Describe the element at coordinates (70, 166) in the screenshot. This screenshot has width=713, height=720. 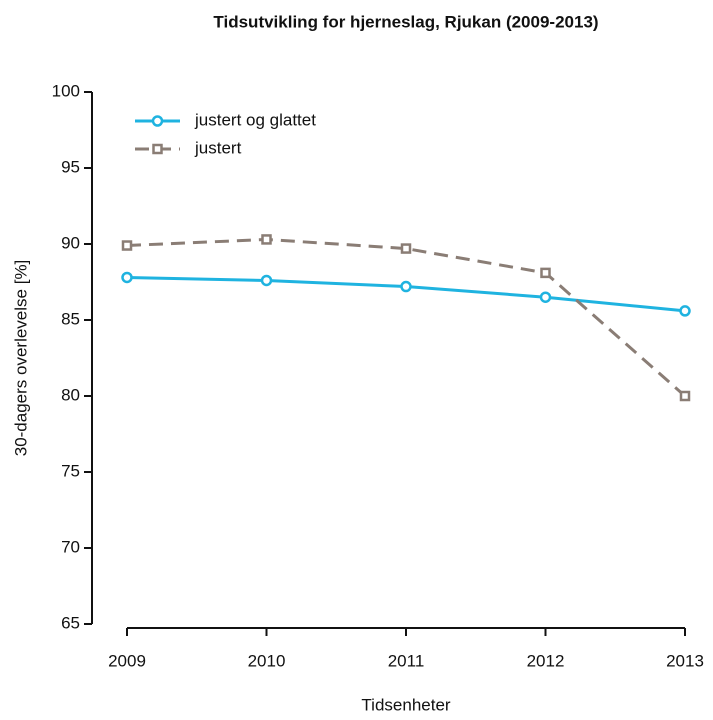
I see `y-tick-label: 95` at that location.